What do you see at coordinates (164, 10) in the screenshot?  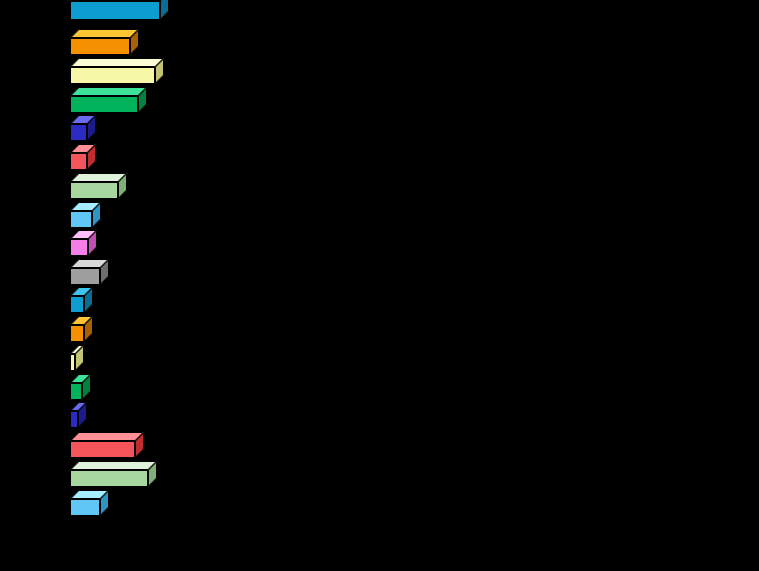 I see `bar-side-face` at bounding box center [164, 10].